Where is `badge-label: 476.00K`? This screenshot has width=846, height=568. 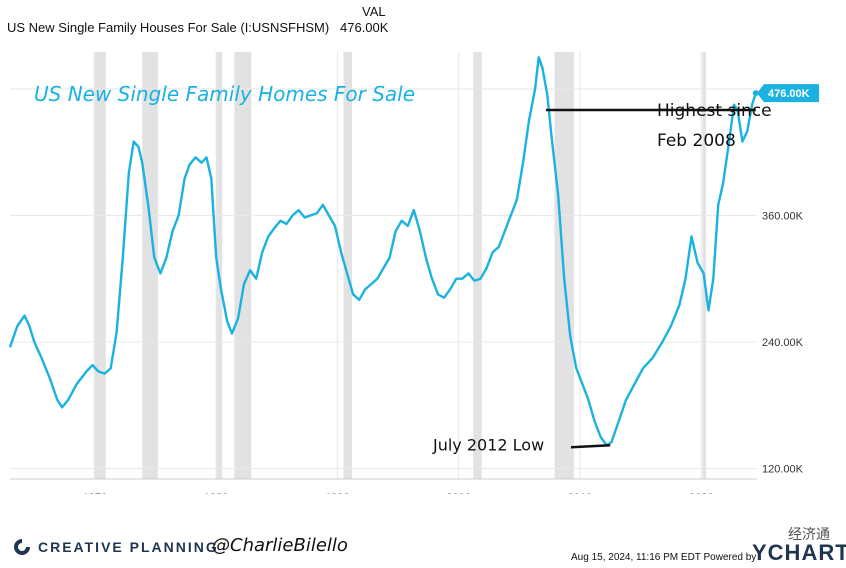 badge-label: 476.00K is located at coordinates (789, 94).